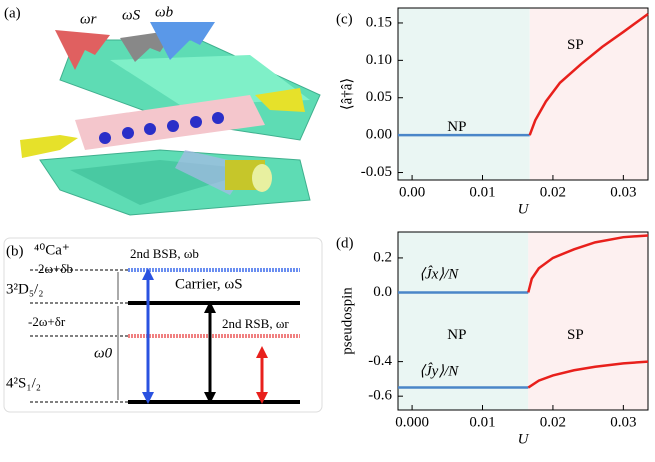 This screenshot has width=655, height=462. I want to click on annotation: ⟨Ĵx⟩/N, so click(439, 274).